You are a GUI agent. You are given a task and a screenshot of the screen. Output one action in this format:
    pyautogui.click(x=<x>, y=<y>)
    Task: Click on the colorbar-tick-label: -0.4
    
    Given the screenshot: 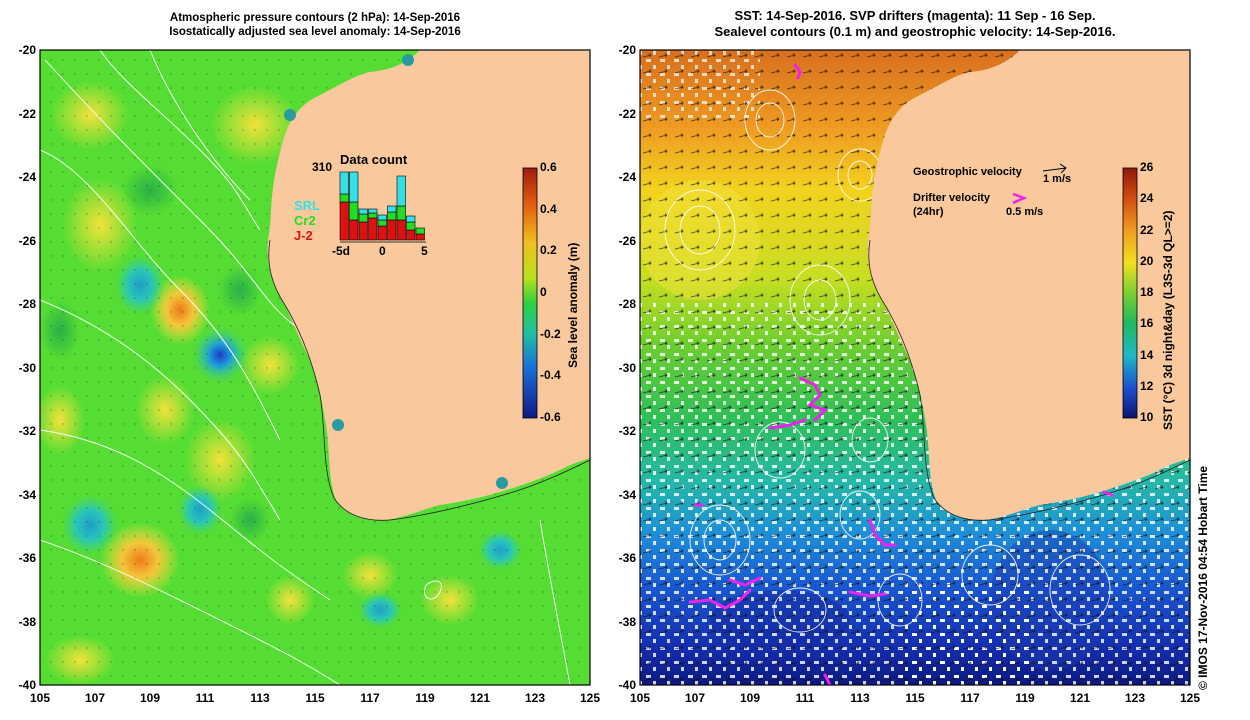 What is the action you would take?
    pyautogui.click(x=550, y=375)
    